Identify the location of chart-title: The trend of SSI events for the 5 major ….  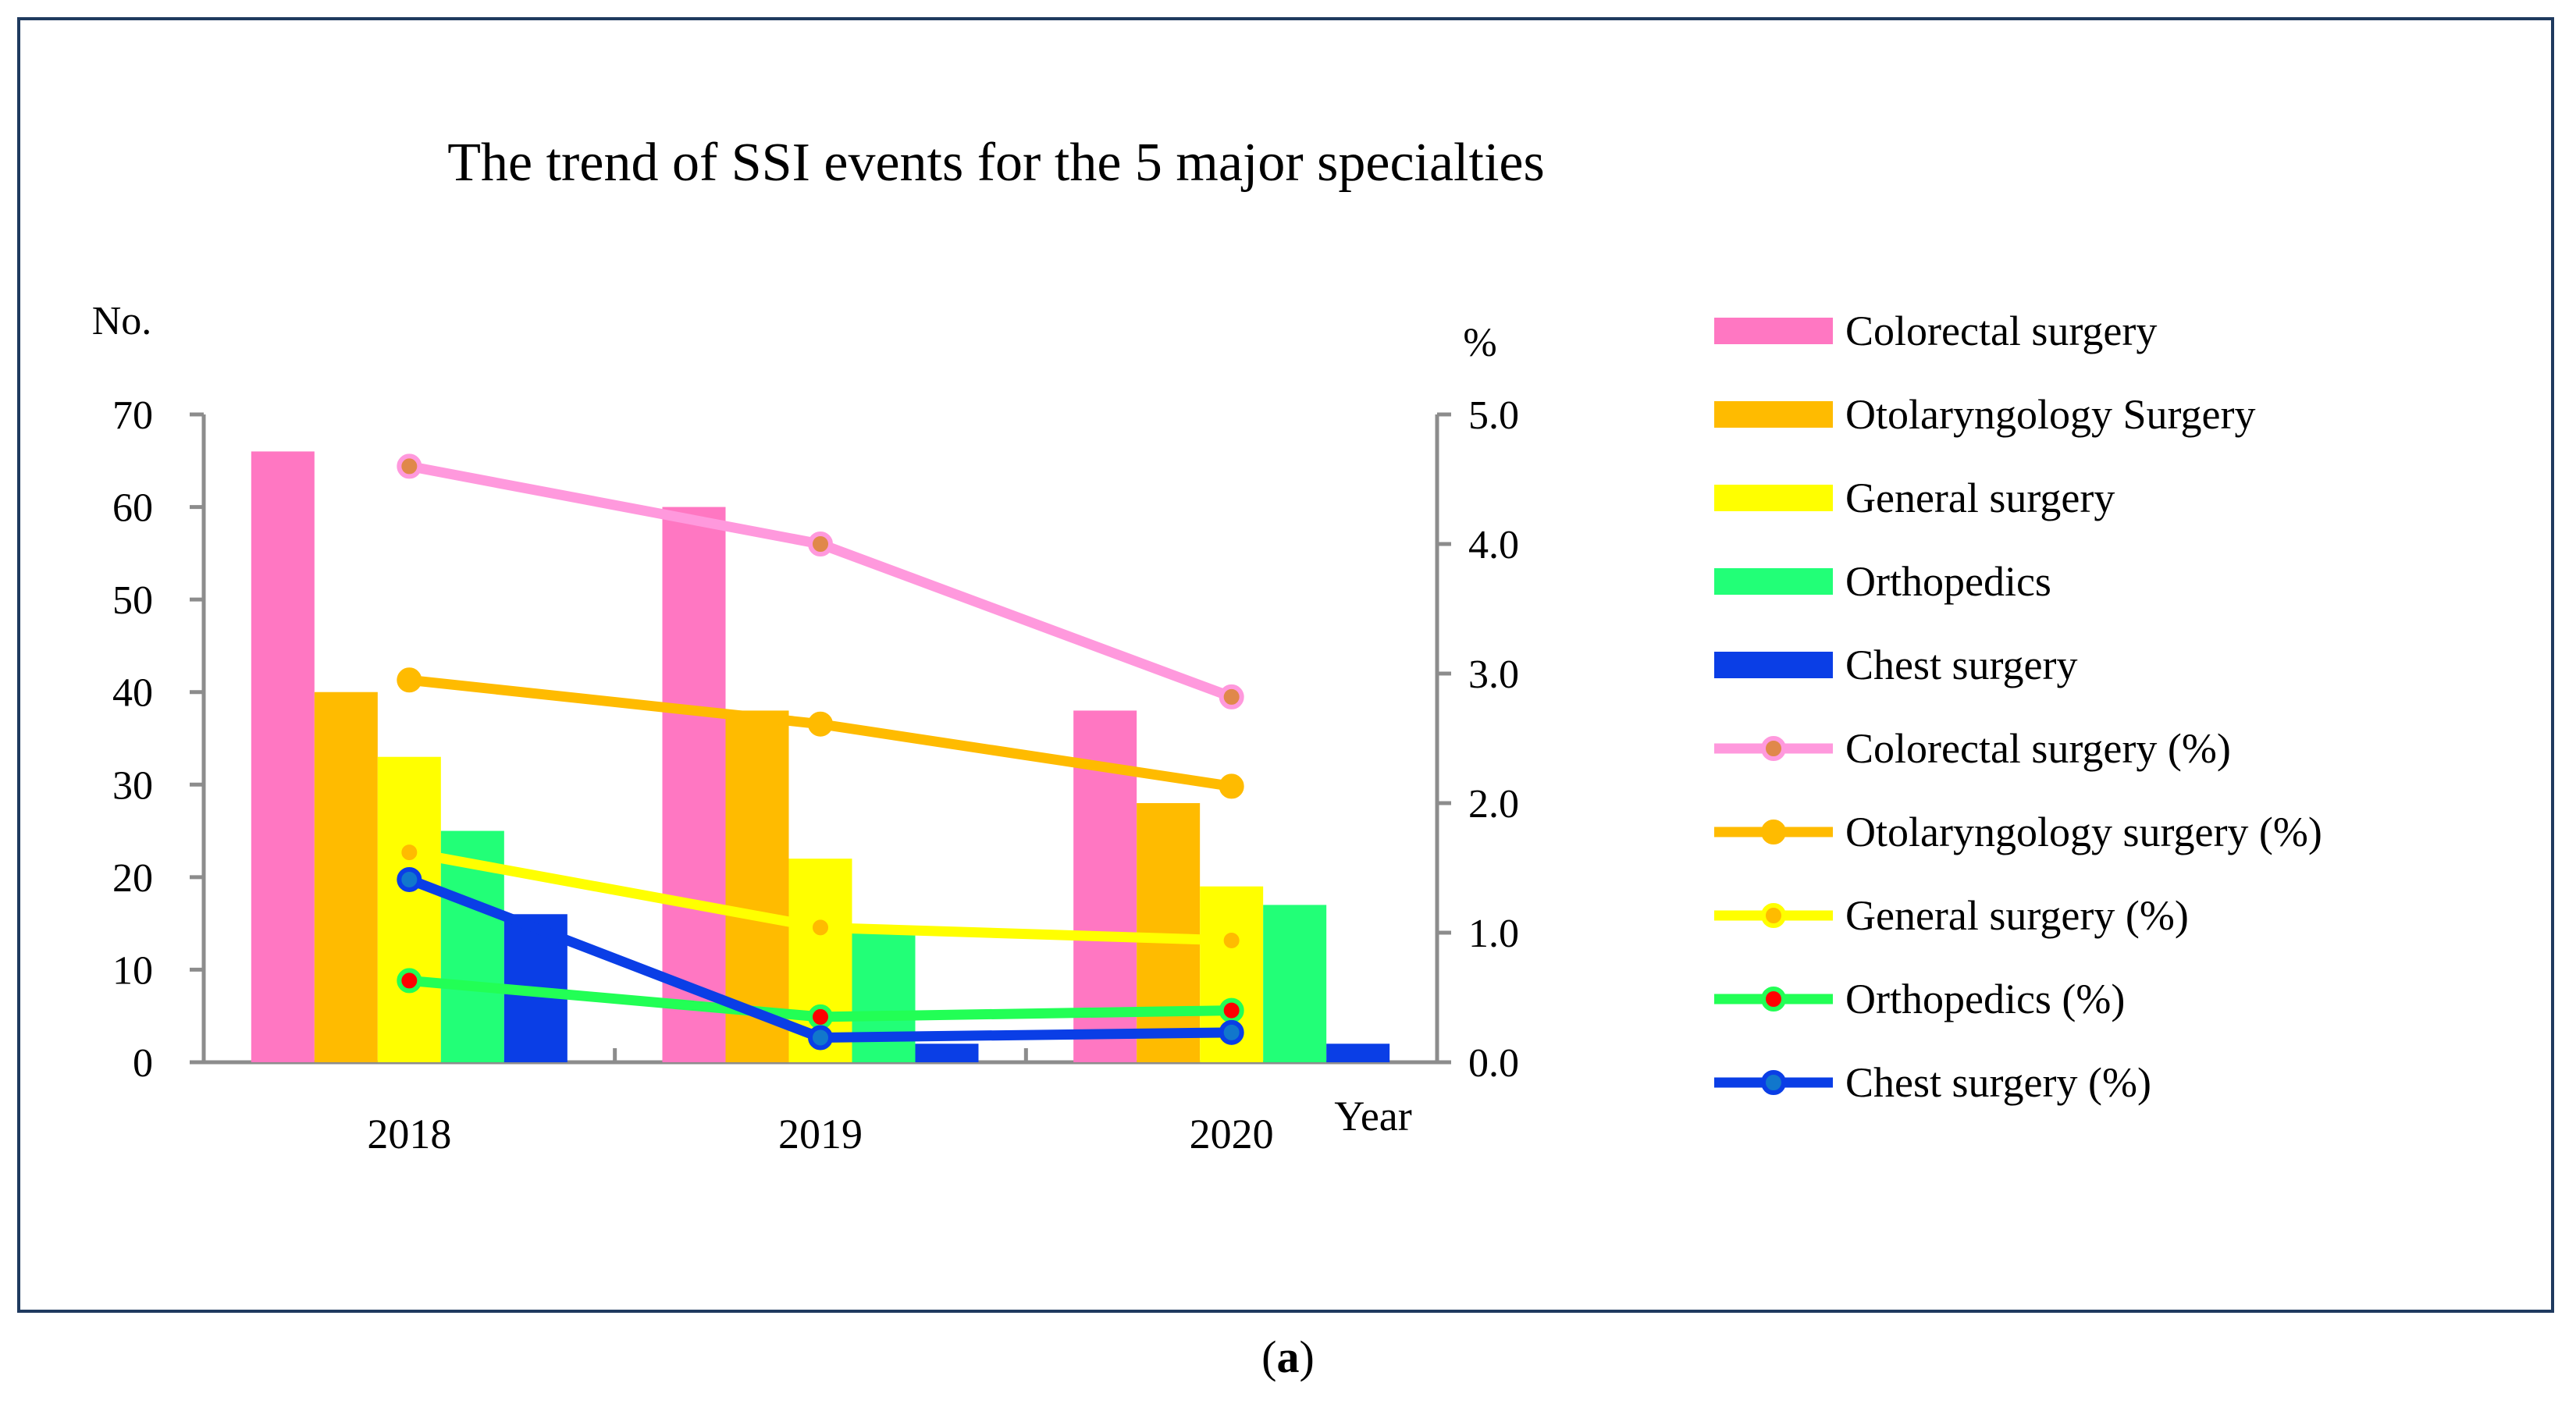
(995, 163).